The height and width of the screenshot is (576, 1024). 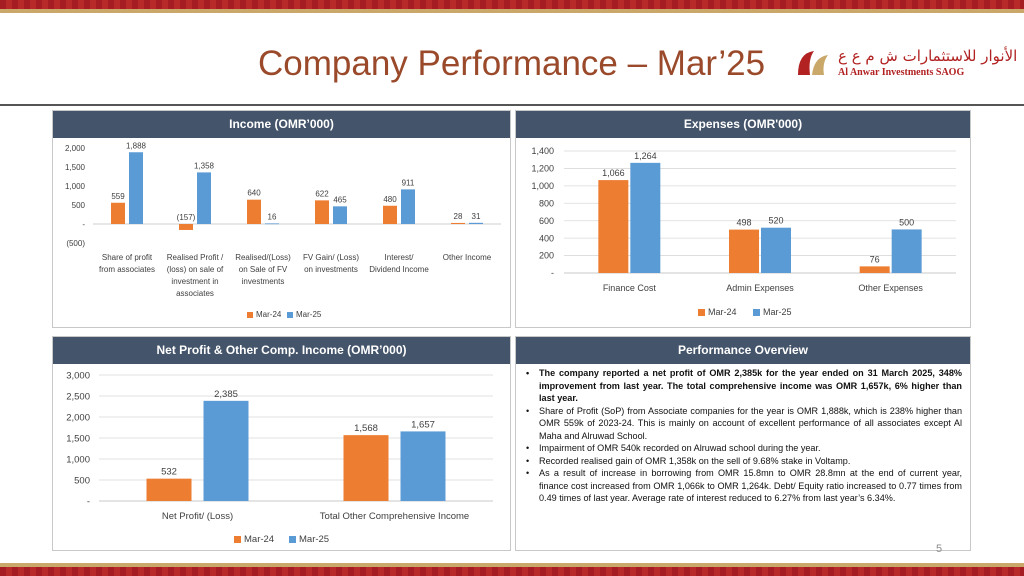 What do you see at coordinates (186, 217) in the screenshot?
I see `data-label: (157)` at bounding box center [186, 217].